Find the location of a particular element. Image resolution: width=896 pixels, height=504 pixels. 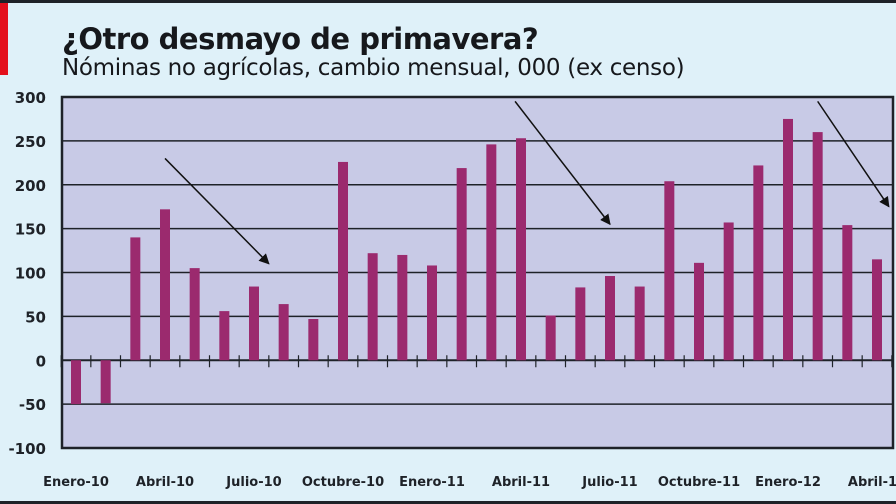

y-tick-label: 300 is located at coordinates (30, 98).